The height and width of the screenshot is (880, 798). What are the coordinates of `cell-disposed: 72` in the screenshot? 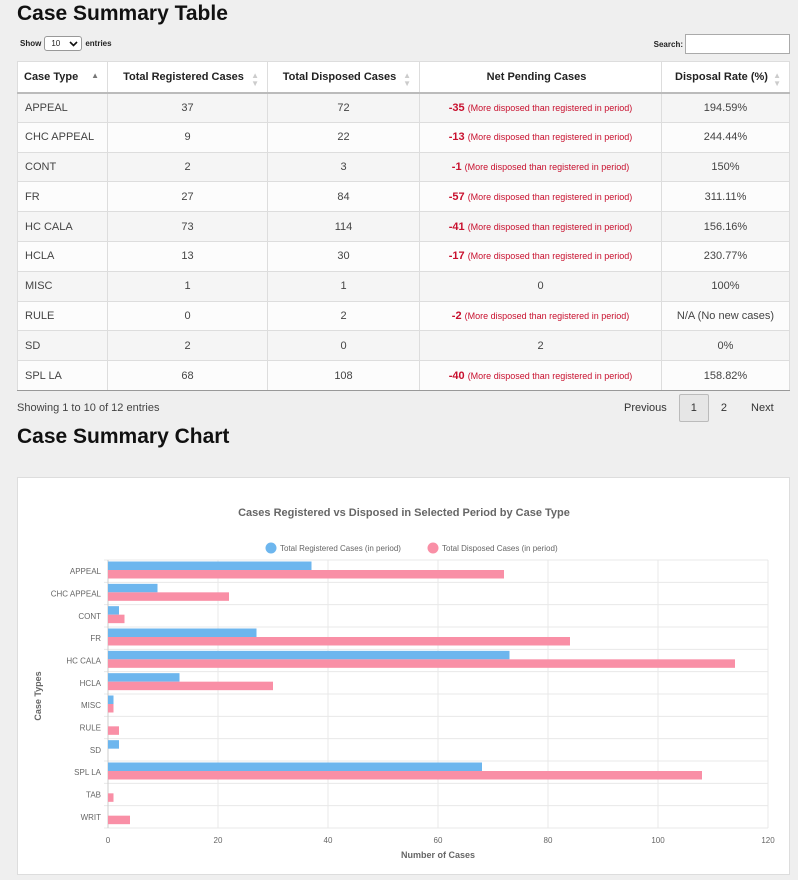 It's located at (343, 107).